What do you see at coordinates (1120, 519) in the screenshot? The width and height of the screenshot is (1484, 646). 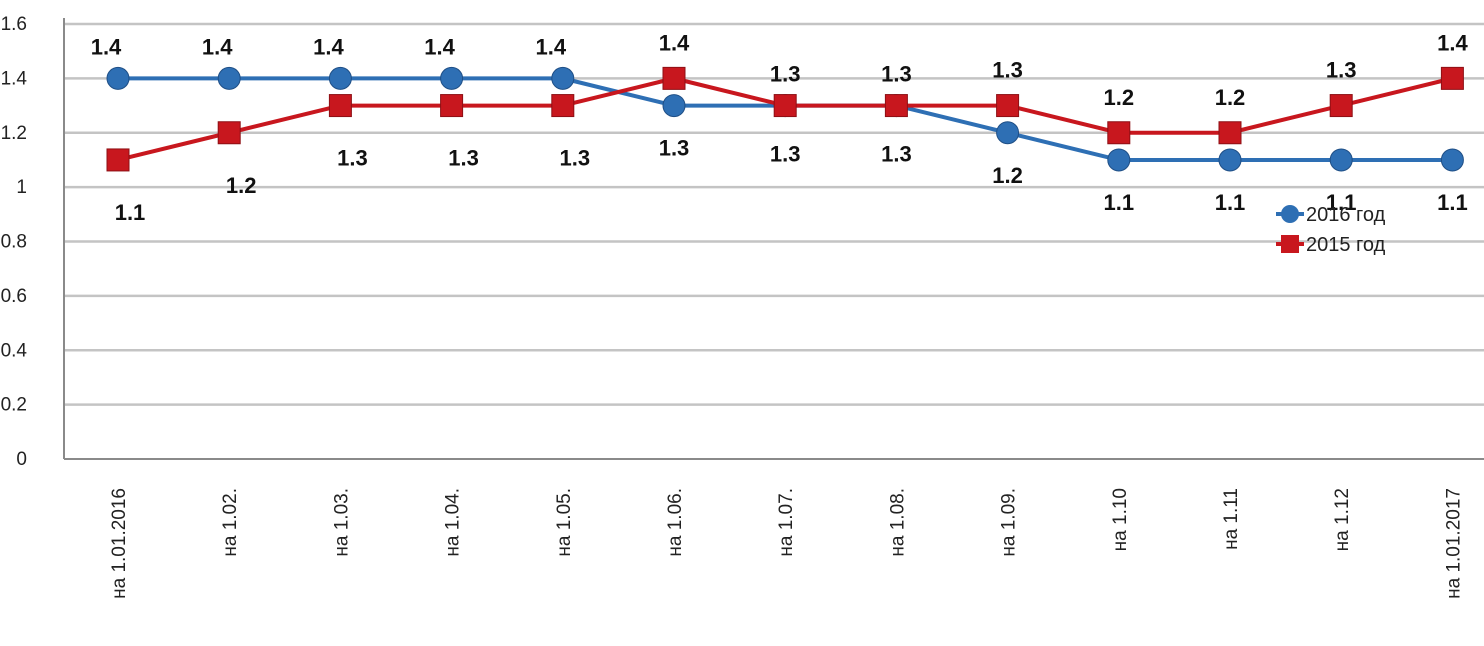 I see `x-tick-label: на 1.10` at bounding box center [1120, 519].